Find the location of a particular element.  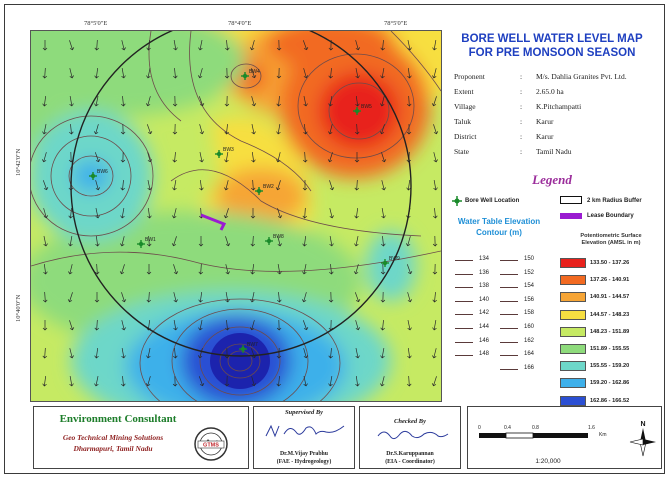

contour-legend-label: 152 is located at coordinates (529, 272).